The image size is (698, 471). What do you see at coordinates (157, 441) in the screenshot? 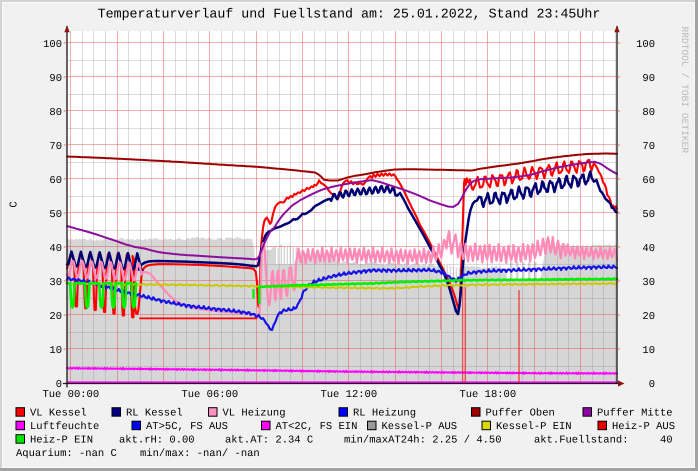
I see `svg-text: akt.rH: 0.00` at bounding box center [157, 441].